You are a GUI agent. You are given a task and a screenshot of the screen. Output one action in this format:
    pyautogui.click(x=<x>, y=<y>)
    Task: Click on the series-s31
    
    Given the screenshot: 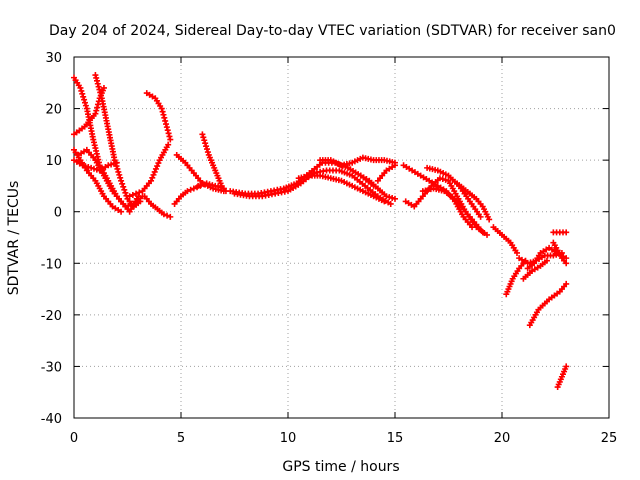 What is the action you would take?
    pyautogui.click(x=560, y=253)
    